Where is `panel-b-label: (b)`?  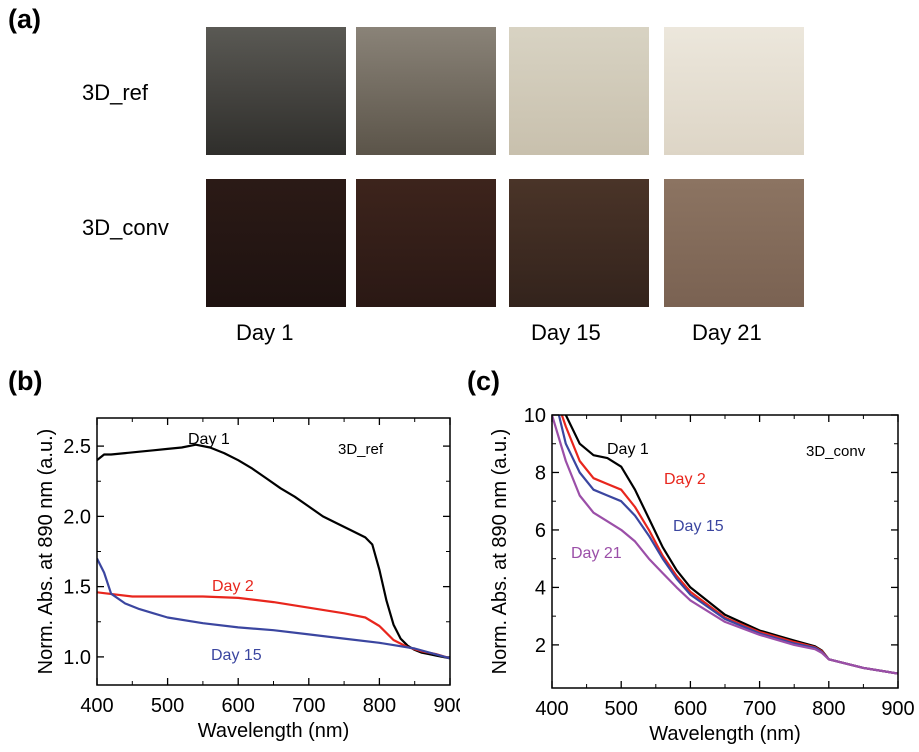 panel-b-label: (b) is located at coordinates (25, 381).